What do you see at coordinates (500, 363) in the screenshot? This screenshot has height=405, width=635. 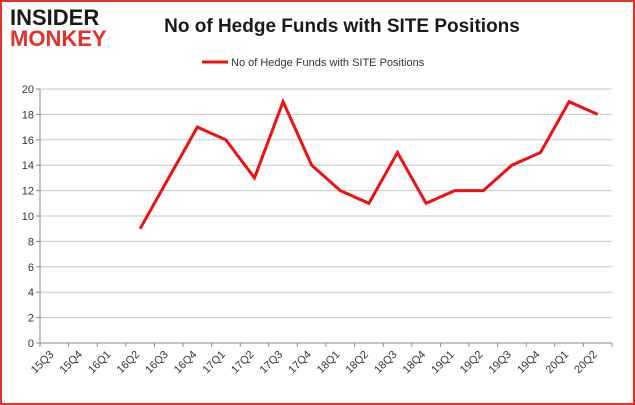 I see `x-tick-label-19Q3: 19Q3` at bounding box center [500, 363].